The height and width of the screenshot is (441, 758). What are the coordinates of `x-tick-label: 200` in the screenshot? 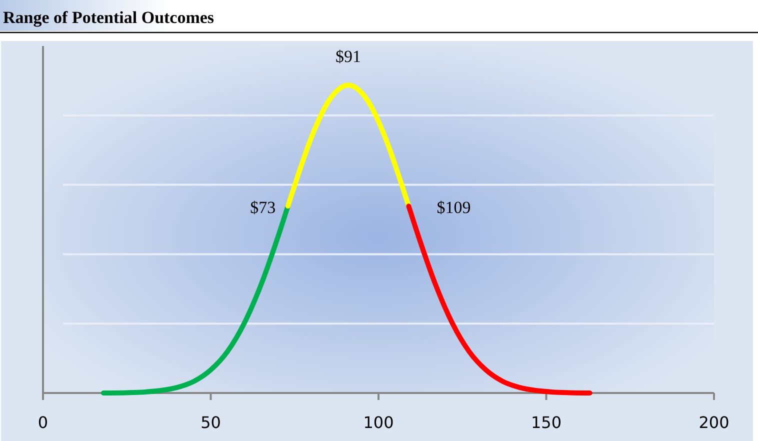 It's located at (714, 422).